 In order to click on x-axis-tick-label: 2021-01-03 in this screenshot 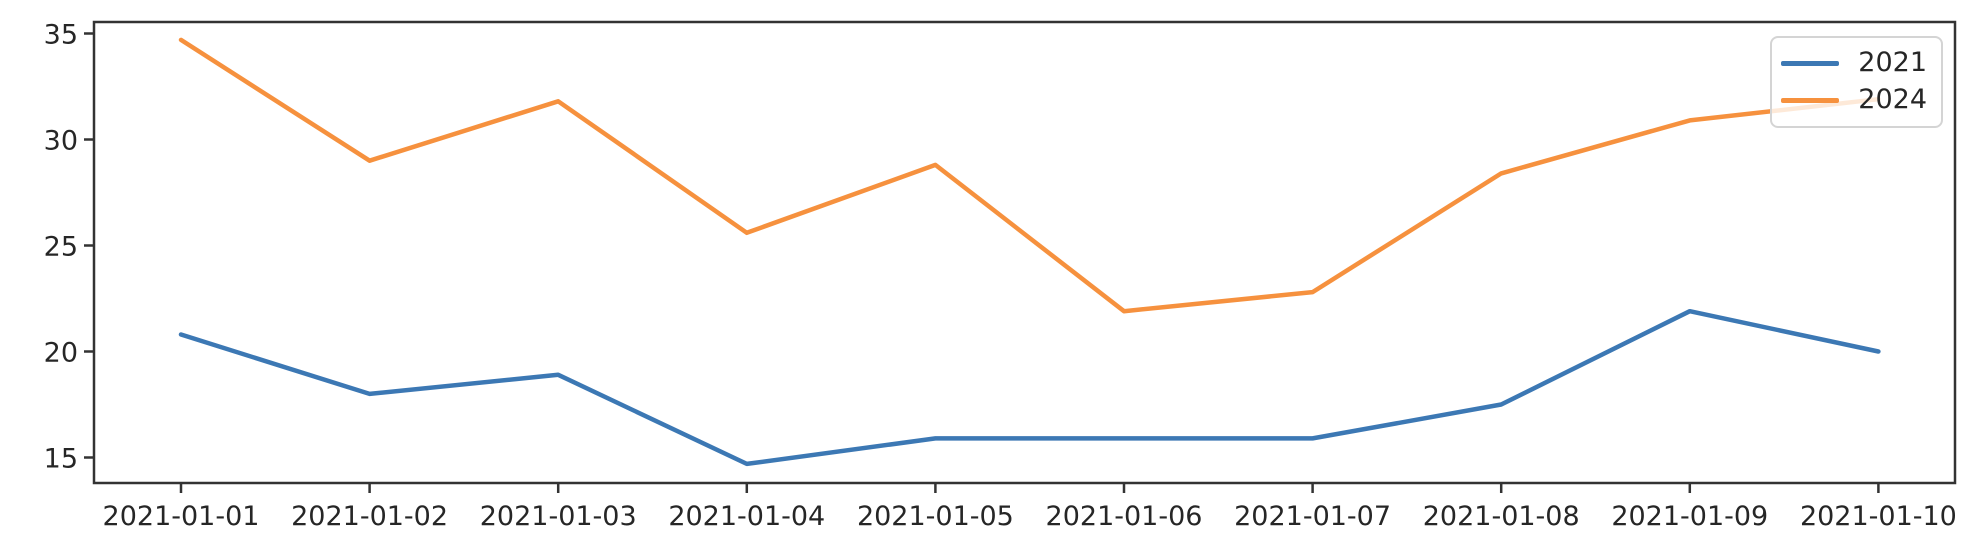, I will do `click(558, 516)`.